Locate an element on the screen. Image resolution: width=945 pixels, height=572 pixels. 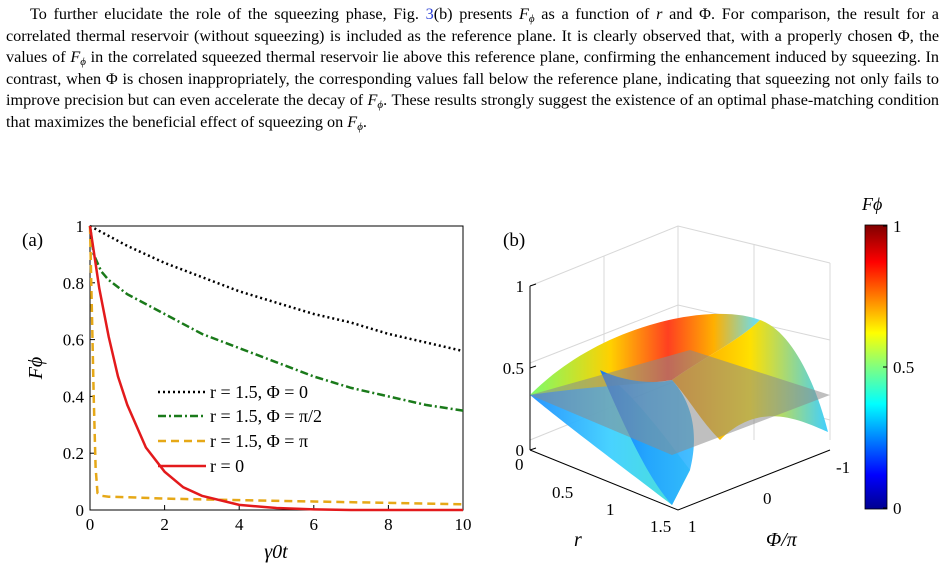
x-tick-label: 2 is located at coordinates (164, 524).